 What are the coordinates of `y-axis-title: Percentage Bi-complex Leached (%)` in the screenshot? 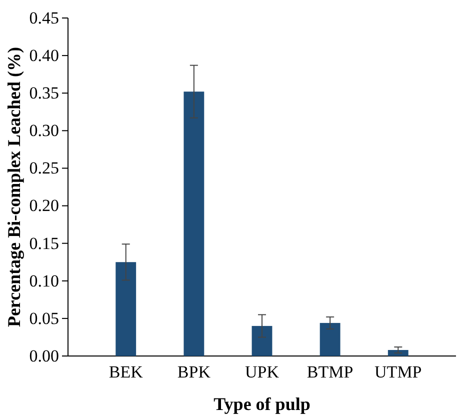 It's located at (14, 187).